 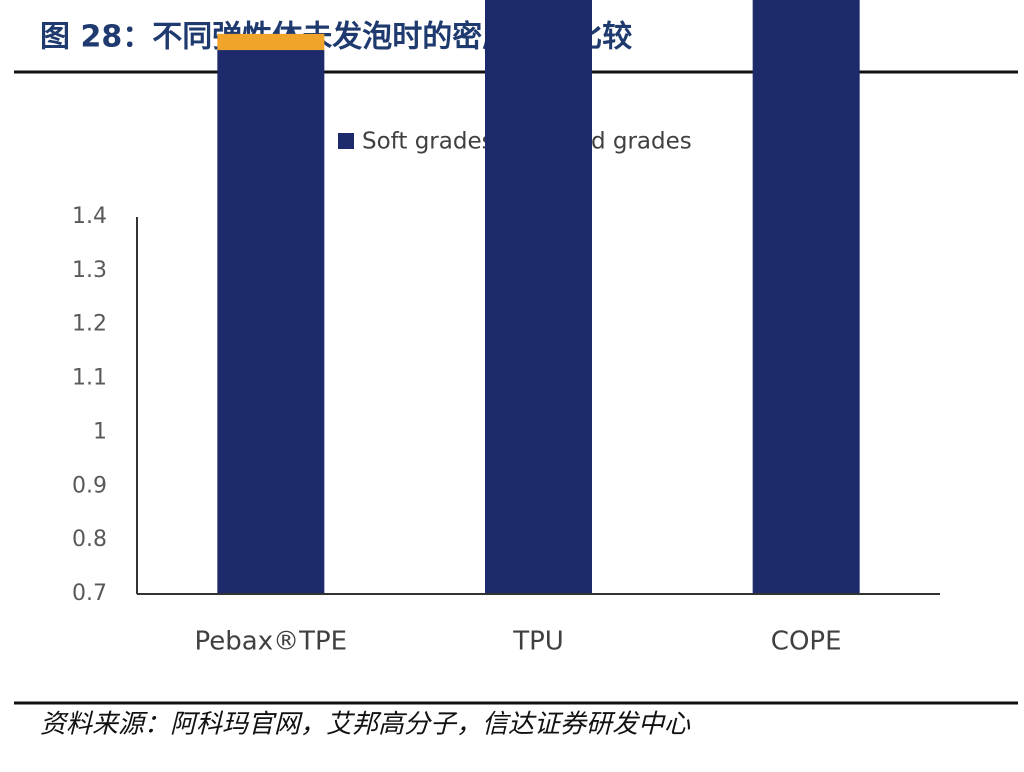 What do you see at coordinates (346, 141) in the screenshot?
I see `legend-swatch` at bounding box center [346, 141].